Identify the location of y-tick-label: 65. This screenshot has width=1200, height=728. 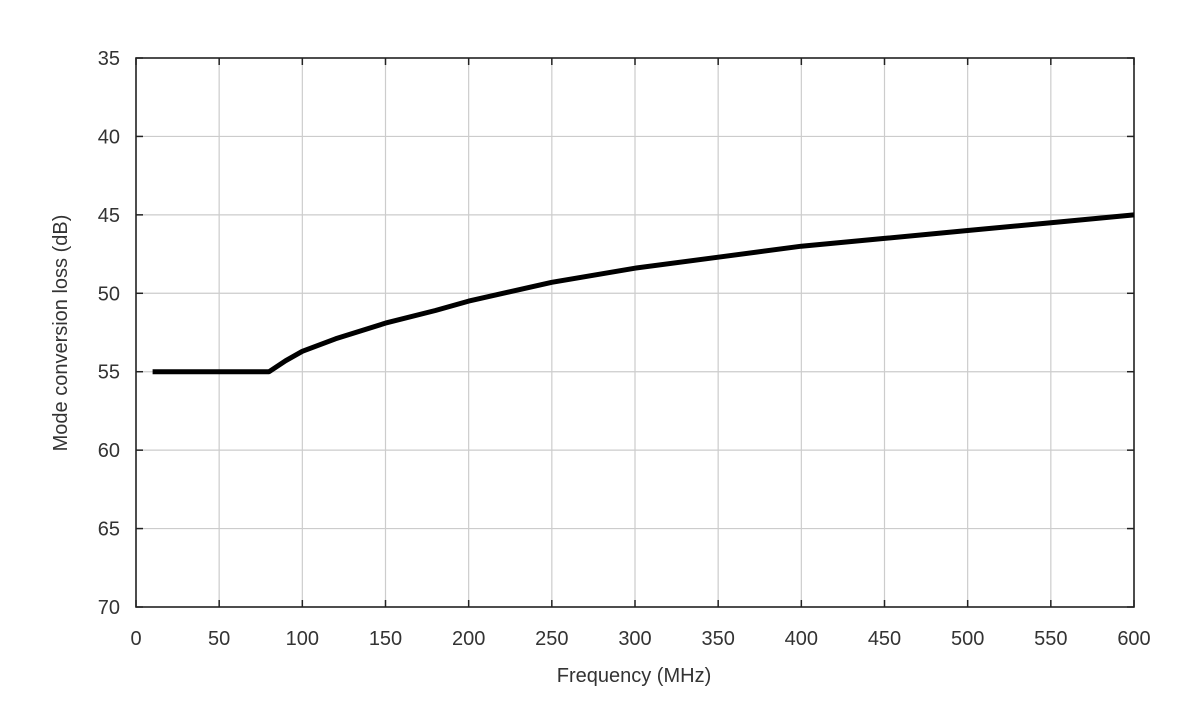
(109, 530).